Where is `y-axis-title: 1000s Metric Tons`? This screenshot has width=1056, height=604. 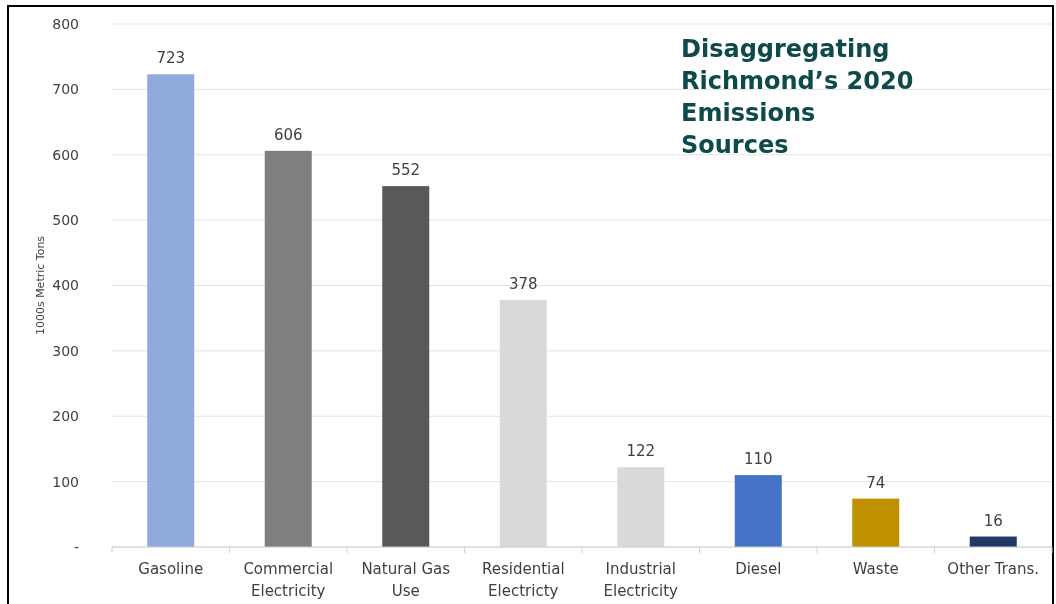 y-axis-title: 1000s Metric Tons is located at coordinates (40, 285).